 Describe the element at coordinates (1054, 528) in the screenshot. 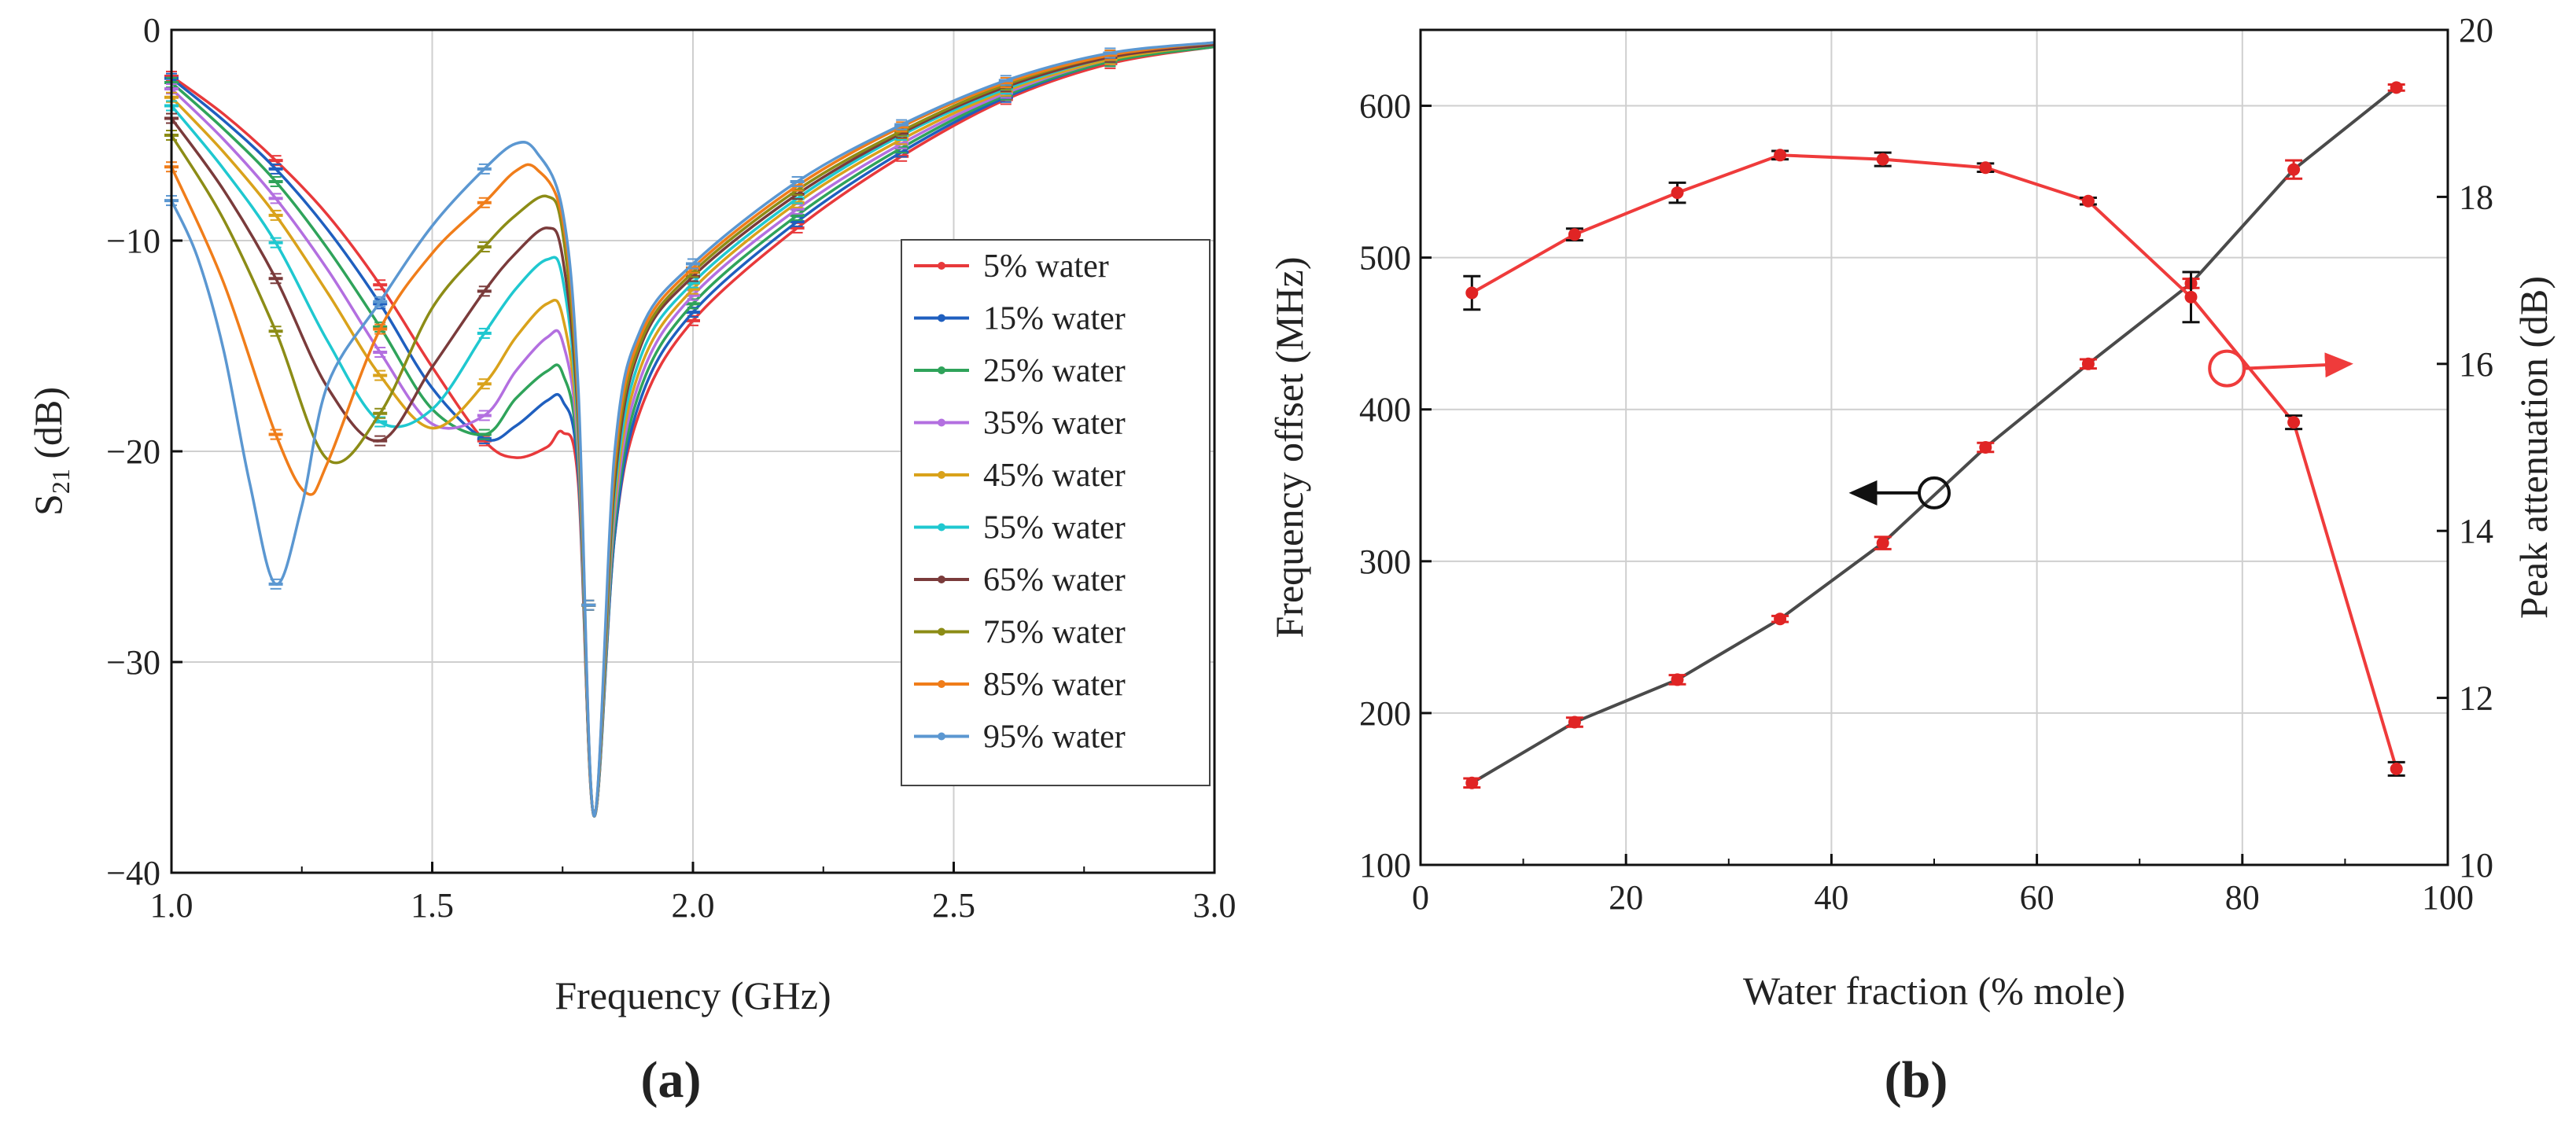

I see `legend-label: 55% water` at that location.